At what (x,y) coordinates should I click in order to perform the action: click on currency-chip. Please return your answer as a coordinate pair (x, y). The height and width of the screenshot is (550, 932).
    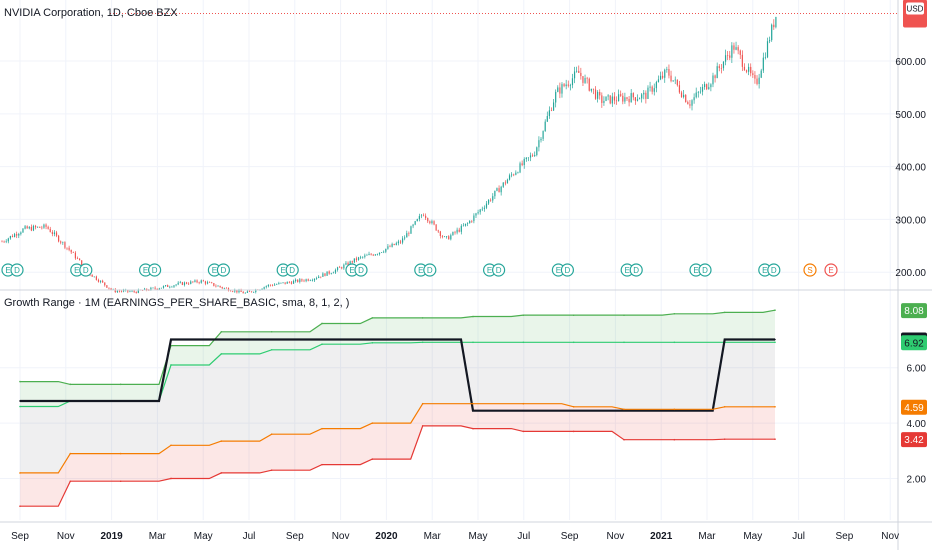
    Looking at the image, I should click on (915, 8).